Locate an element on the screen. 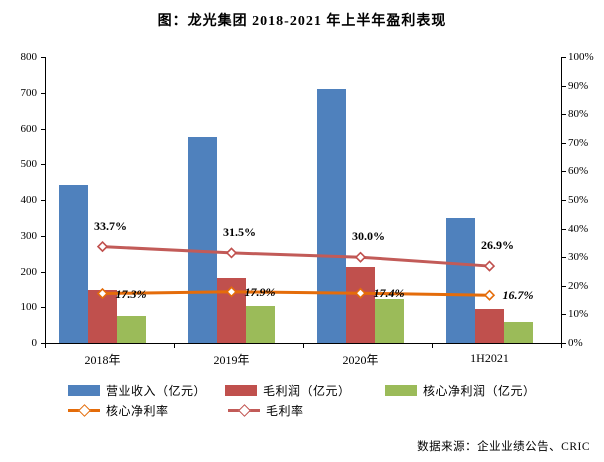 This screenshot has width=604, height=462. y-axis-right-tick-label: 20% is located at coordinates (578, 285).